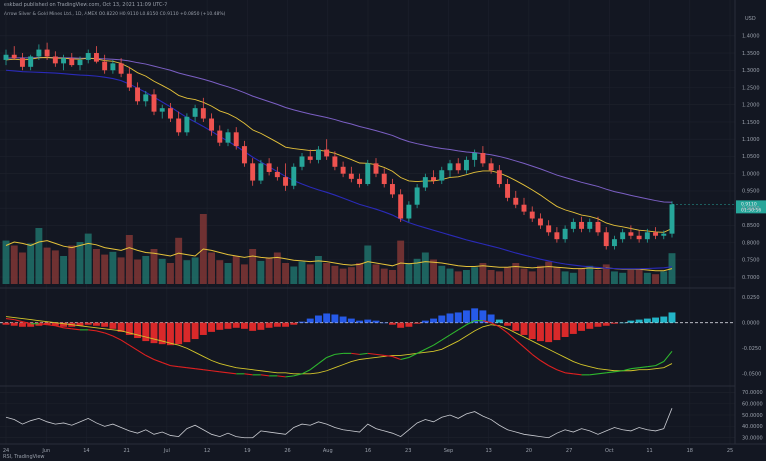 The width and height of the screenshot is (766, 461). What do you see at coordinates (751, 192) in the screenshot?
I see `price-tick-label: 0.9500` at bounding box center [751, 192].